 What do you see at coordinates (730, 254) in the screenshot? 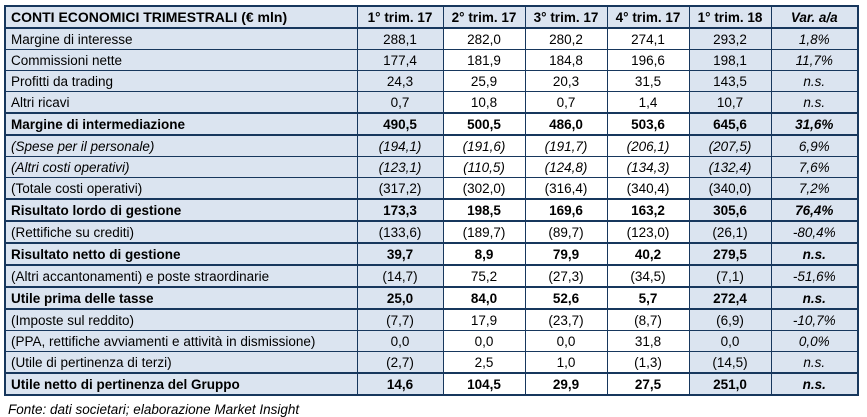
I see `cell: 279,5` at bounding box center [730, 254].